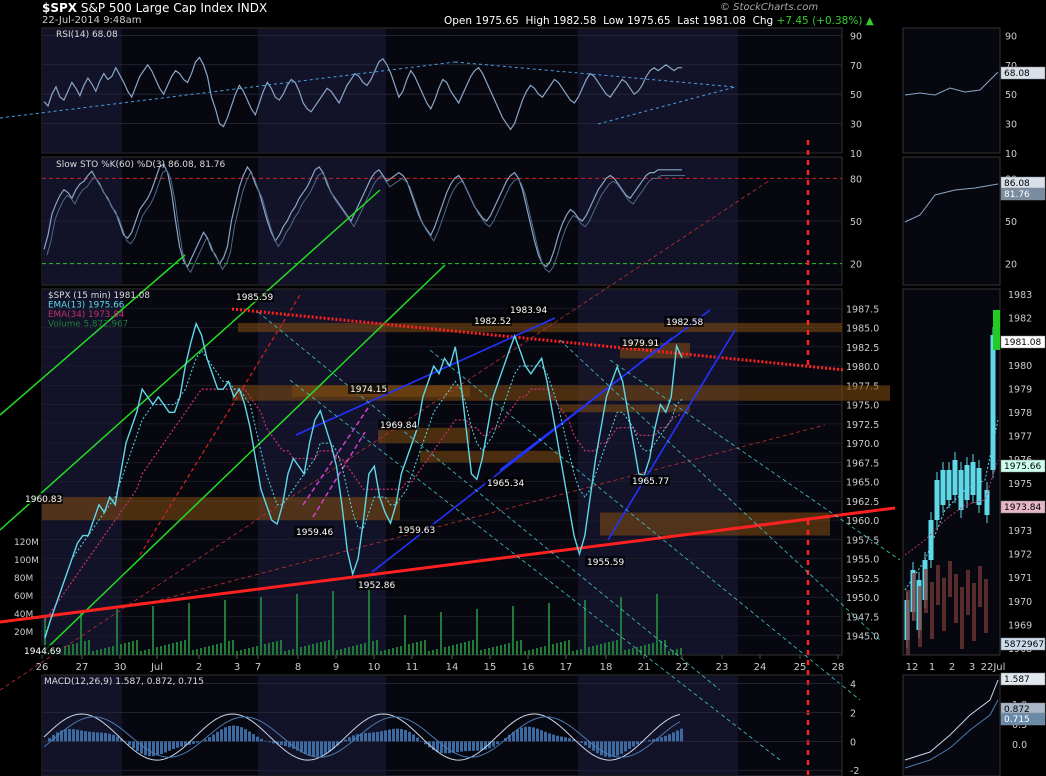 Image resolution: width=1046 pixels, height=776 pixels. Describe the element at coordinates (1020, 484) in the screenshot. I see `inset-price-tick-label: 1975` at that location.